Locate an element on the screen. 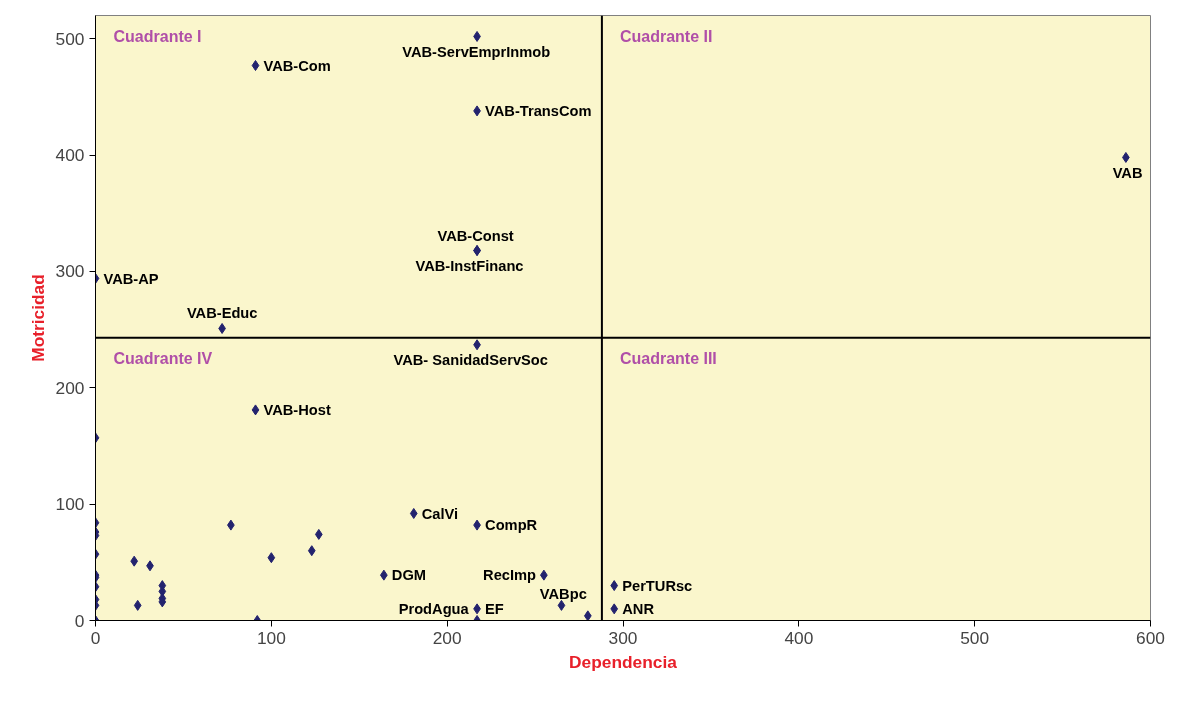 This screenshot has width=1182, height=710. x-tick-label: 400 is located at coordinates (799, 637).